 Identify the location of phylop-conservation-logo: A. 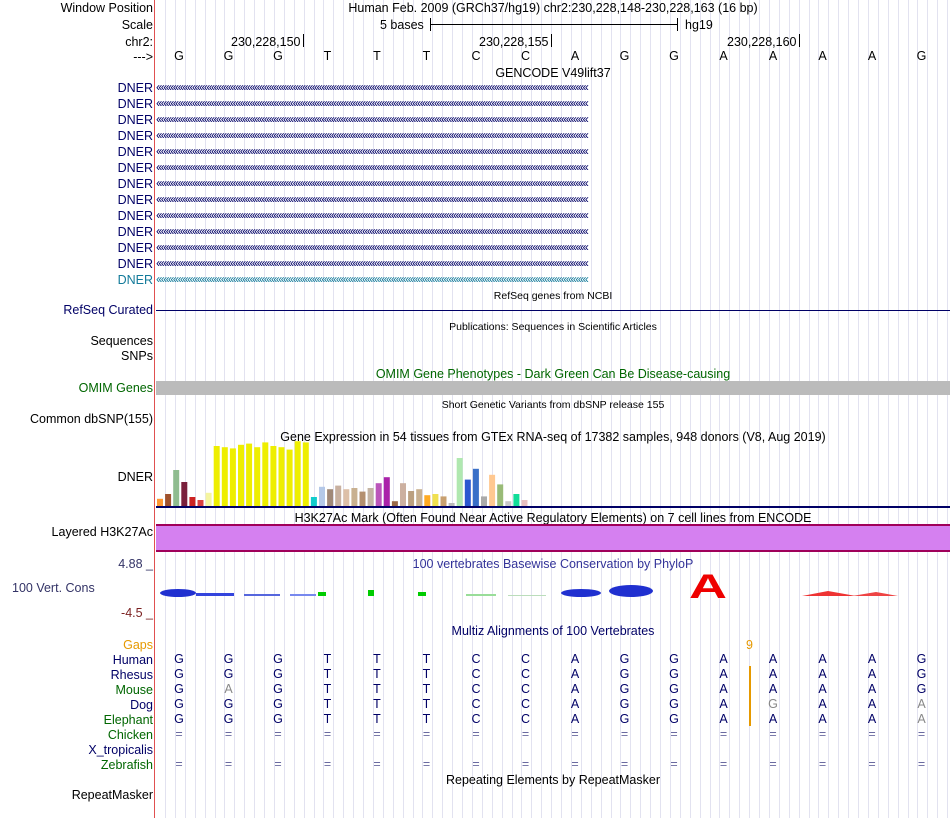
(553, 590).